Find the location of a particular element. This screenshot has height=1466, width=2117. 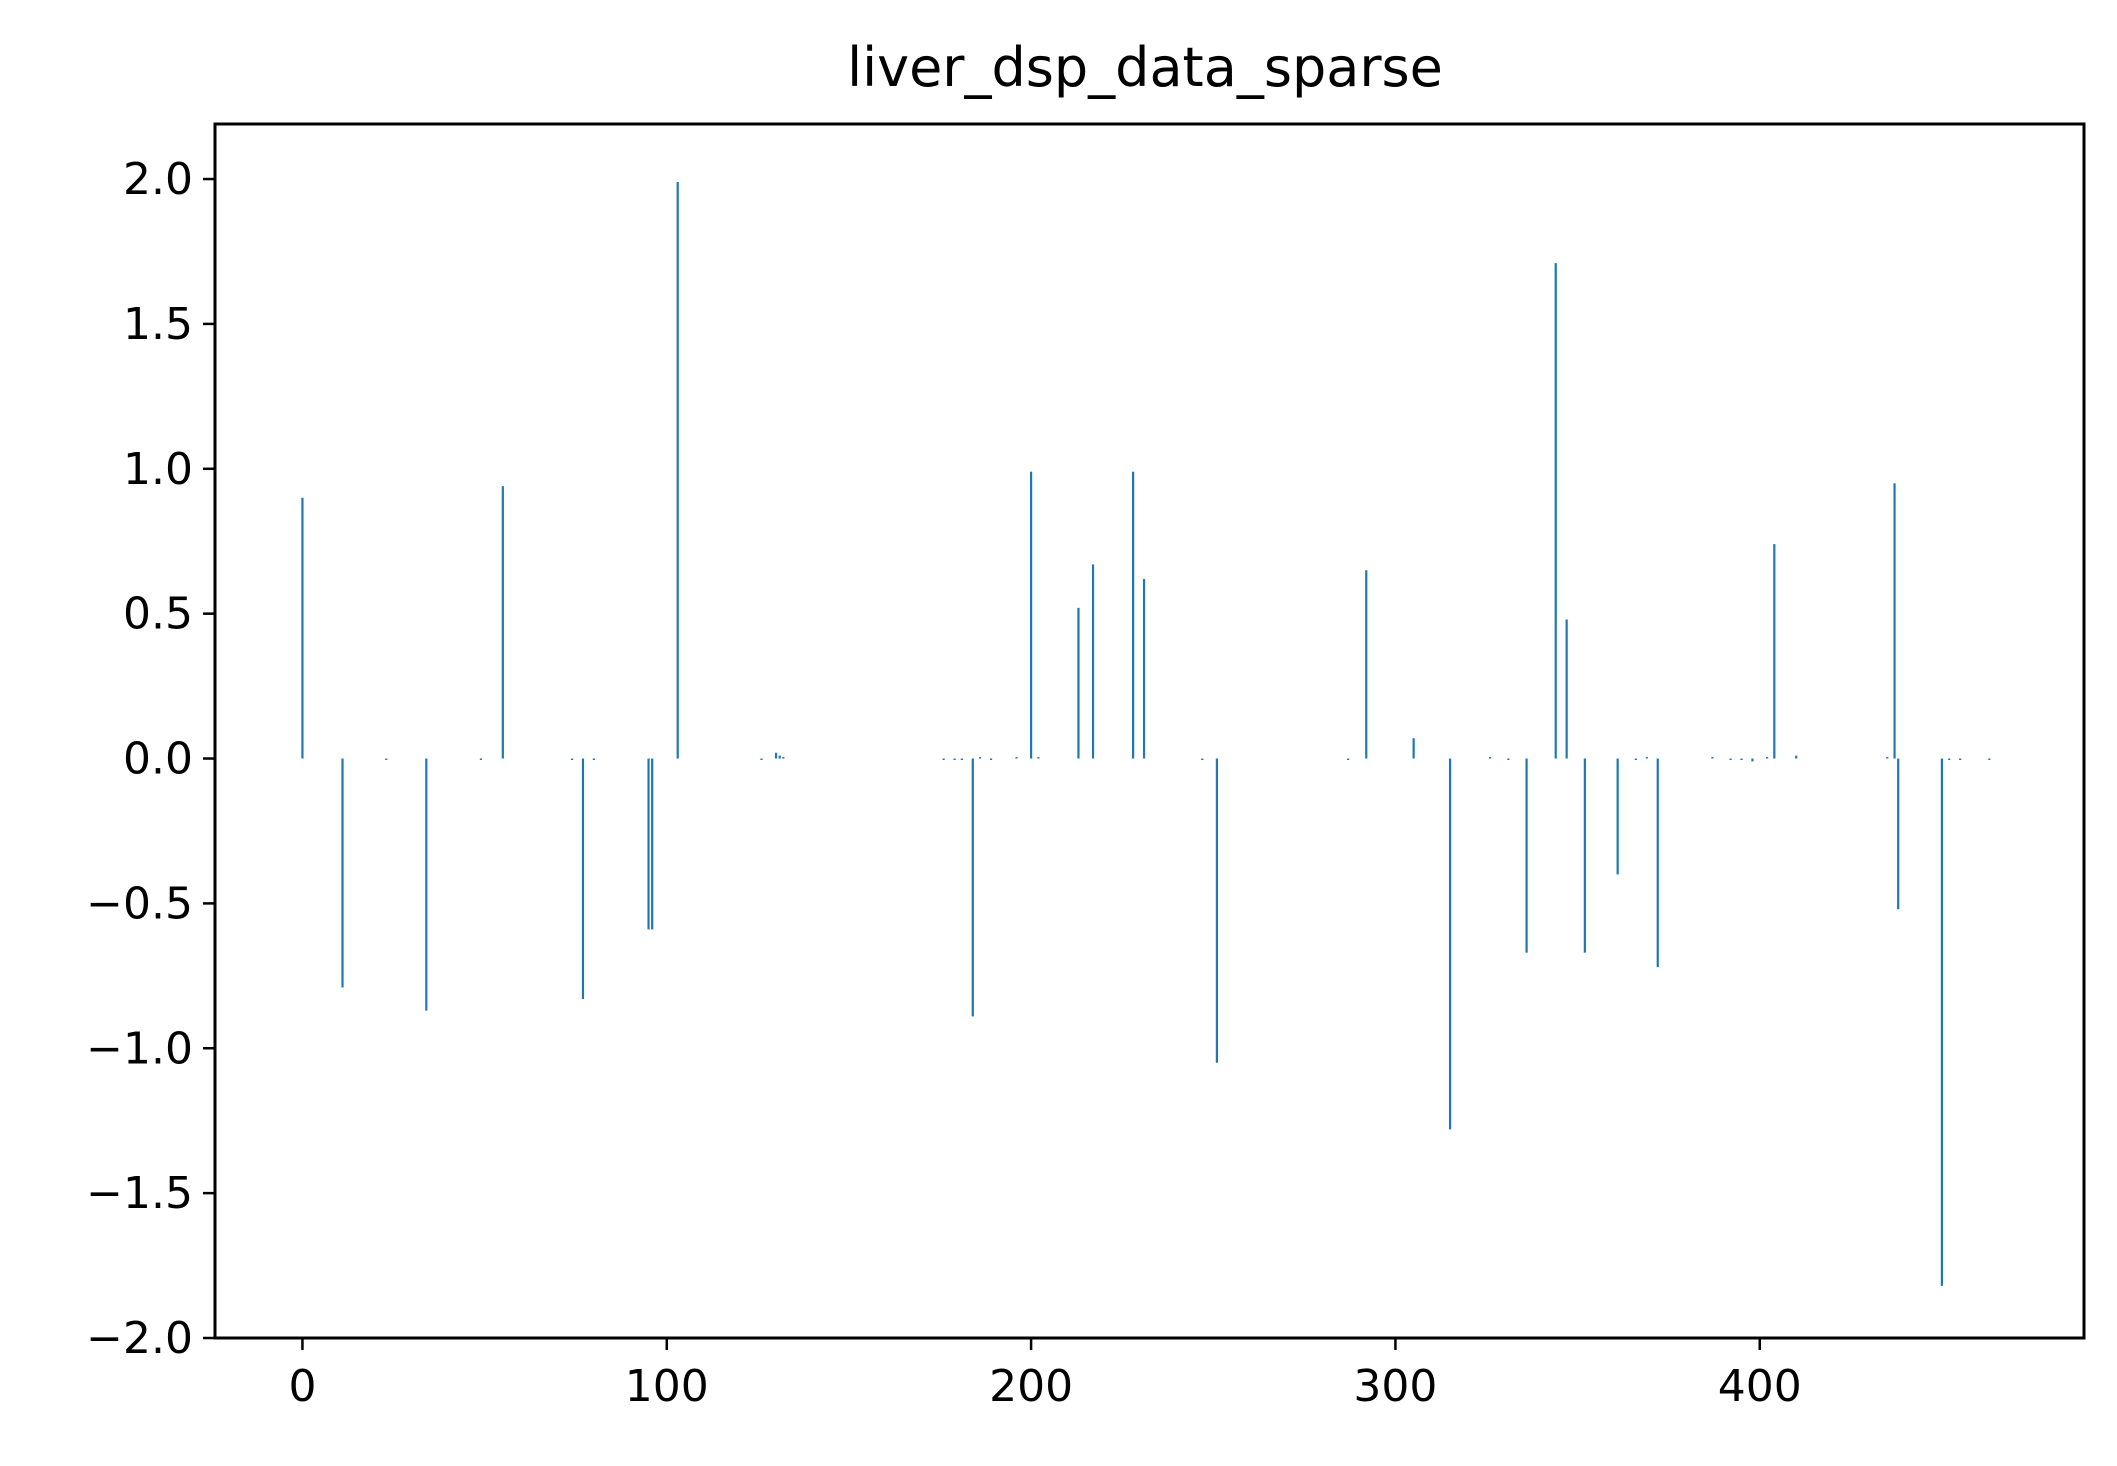

y-tick-label: −2.0 is located at coordinates (139, 1338).